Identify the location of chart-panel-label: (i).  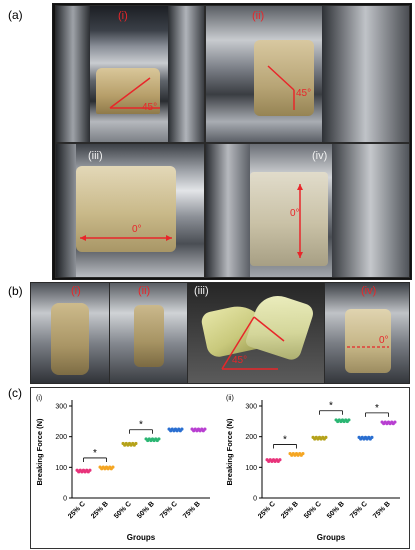
(39, 398).